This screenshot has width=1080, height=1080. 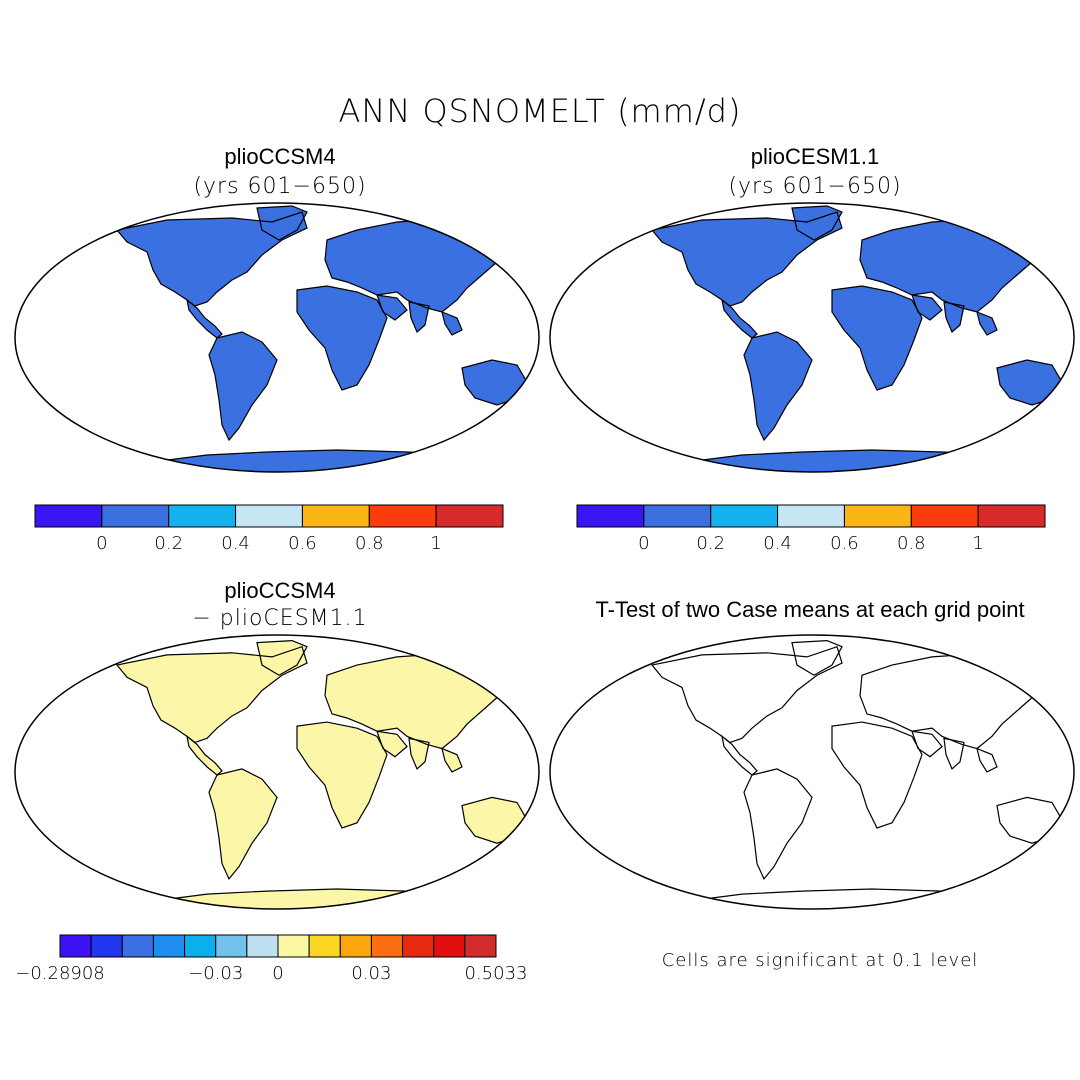 What do you see at coordinates (60, 973) in the screenshot?
I see `colorbar-tick-label: −0.28908` at bounding box center [60, 973].